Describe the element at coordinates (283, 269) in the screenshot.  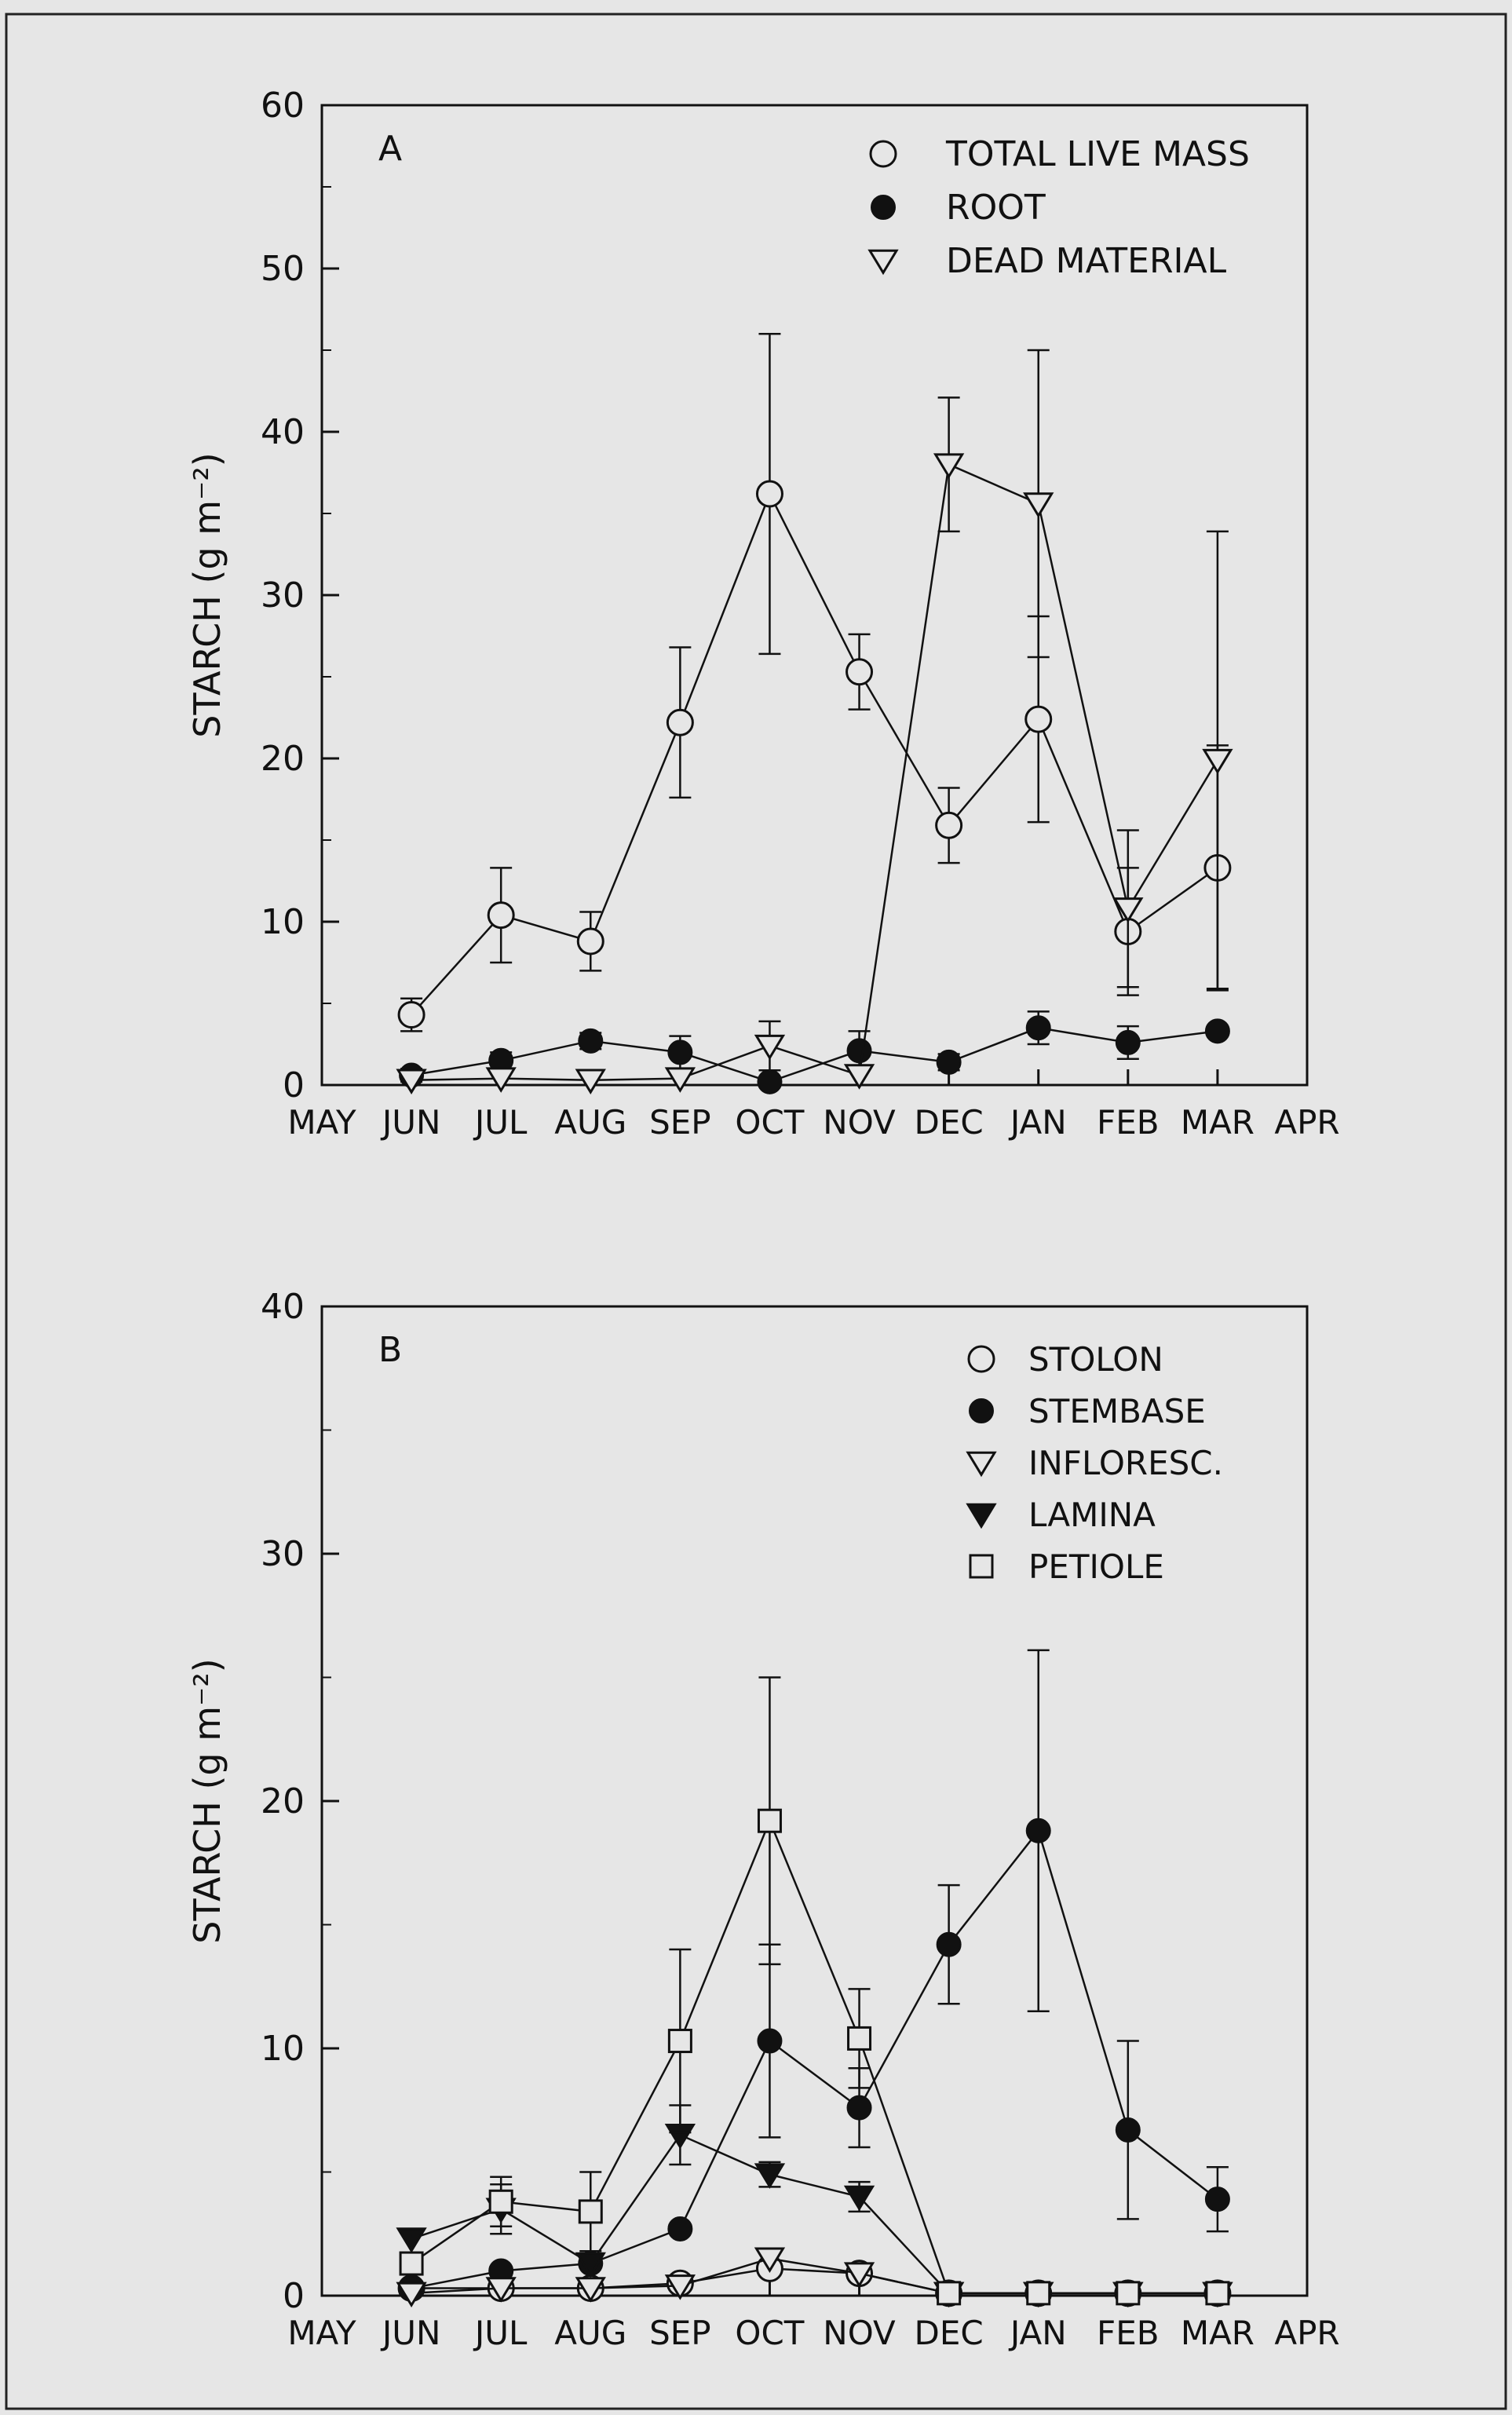
I see `y-tick-label: 50` at that location.